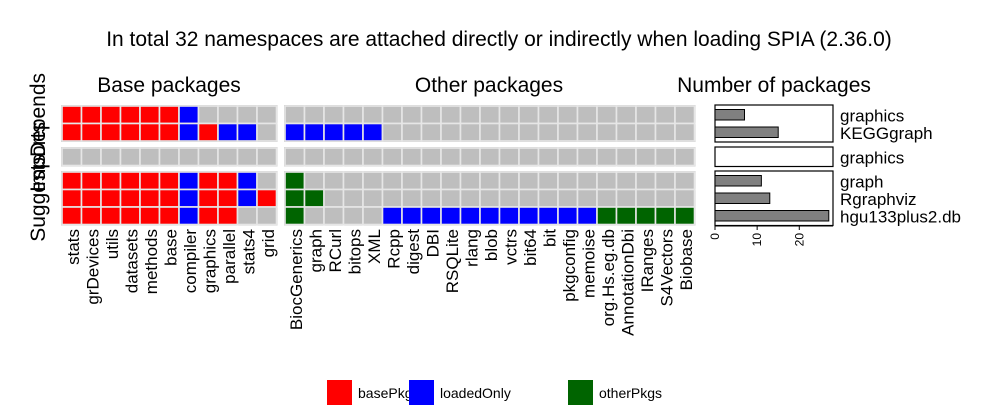 The height and width of the screenshot is (415, 998). What do you see at coordinates (774, 157) in the screenshot?
I see `bar-panel-frame` at bounding box center [774, 157].